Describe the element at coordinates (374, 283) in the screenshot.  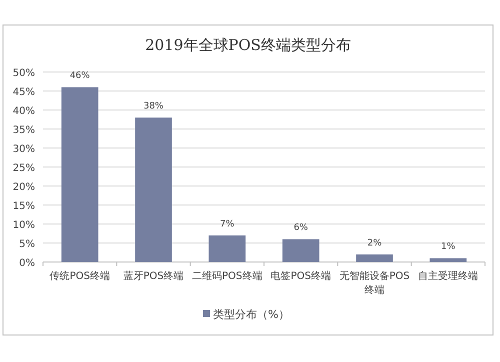
I see `x-tick-label: 无智能设备POS终端` at that location.